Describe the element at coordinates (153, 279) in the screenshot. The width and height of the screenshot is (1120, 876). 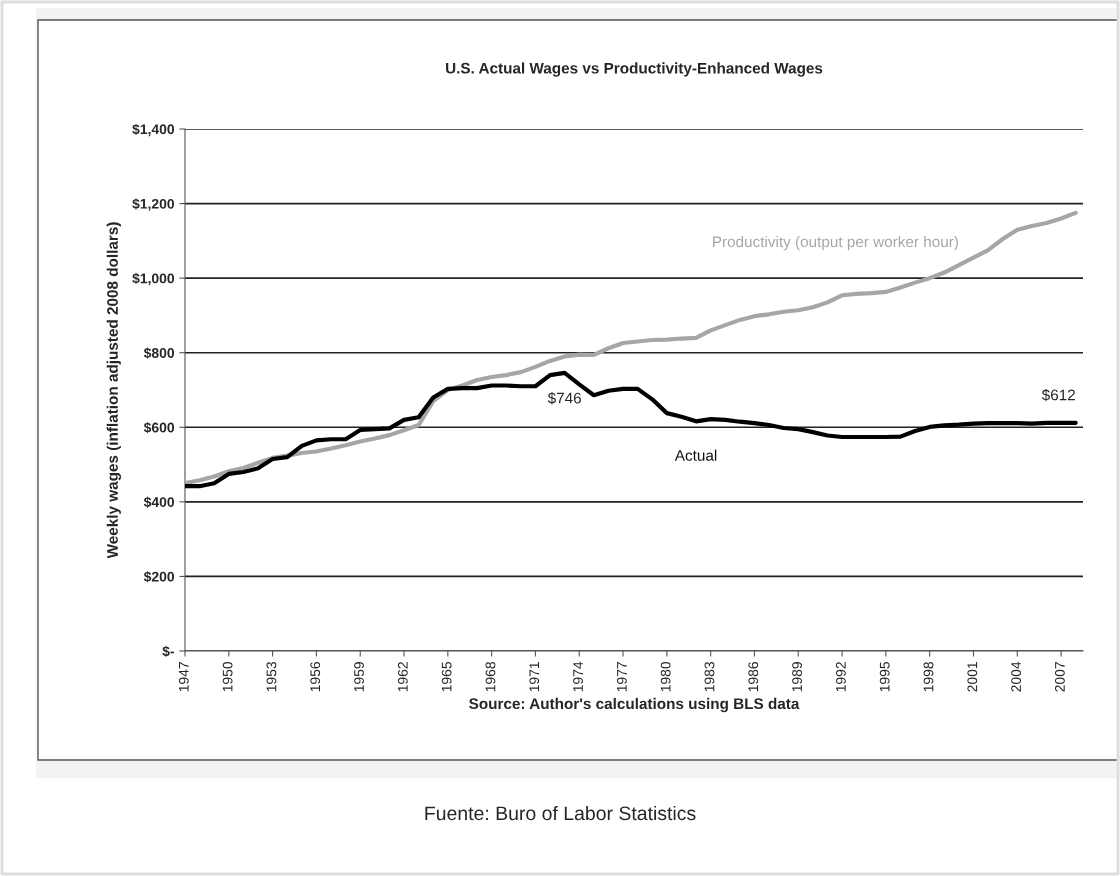
I see `y-tick-label: $1,000` at that location.